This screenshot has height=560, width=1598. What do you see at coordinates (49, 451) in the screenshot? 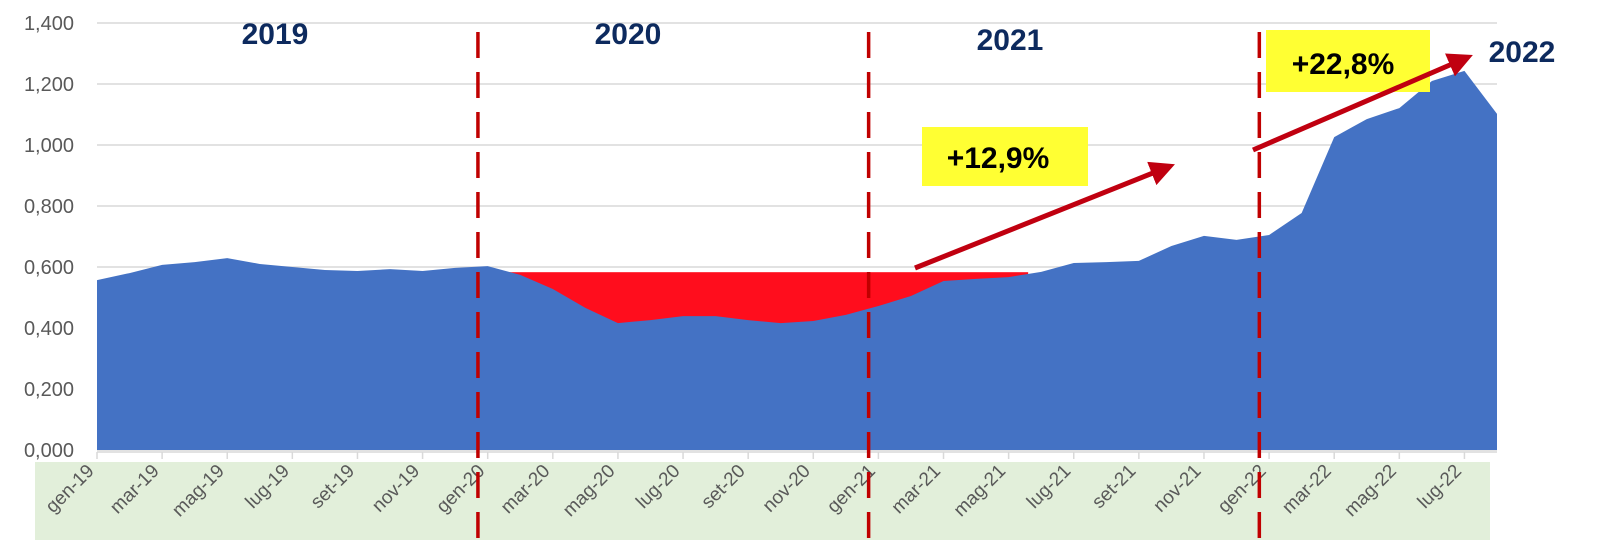
I see `y-tick-label: 0,000` at bounding box center [49, 451].